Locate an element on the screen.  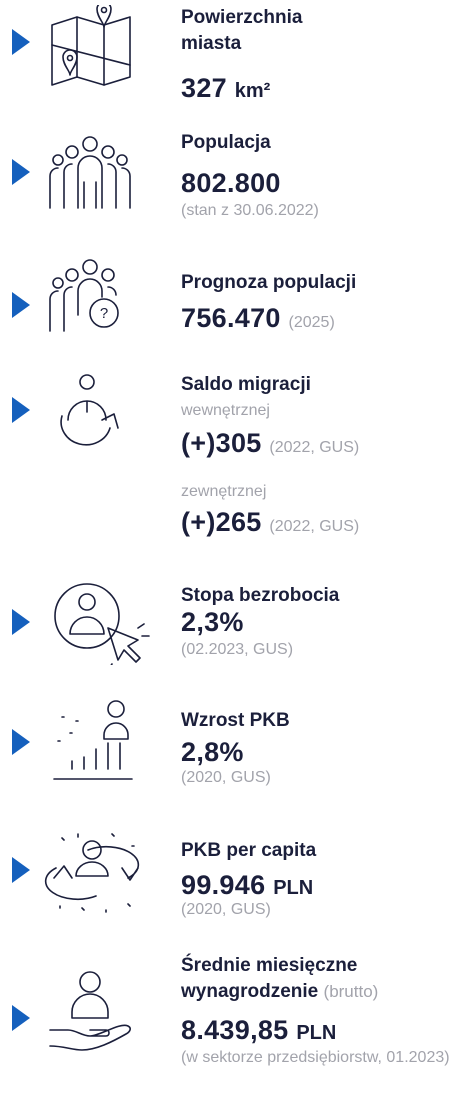
item-note: (2025) is located at coordinates (311, 322).